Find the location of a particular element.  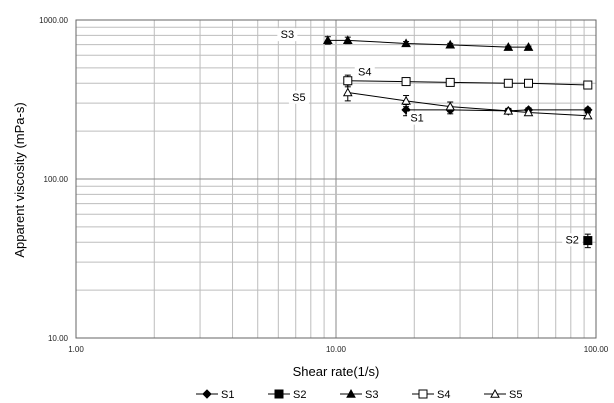

y-tick-labels: 10.00 100.00 1000.00 is located at coordinates (53, 179).